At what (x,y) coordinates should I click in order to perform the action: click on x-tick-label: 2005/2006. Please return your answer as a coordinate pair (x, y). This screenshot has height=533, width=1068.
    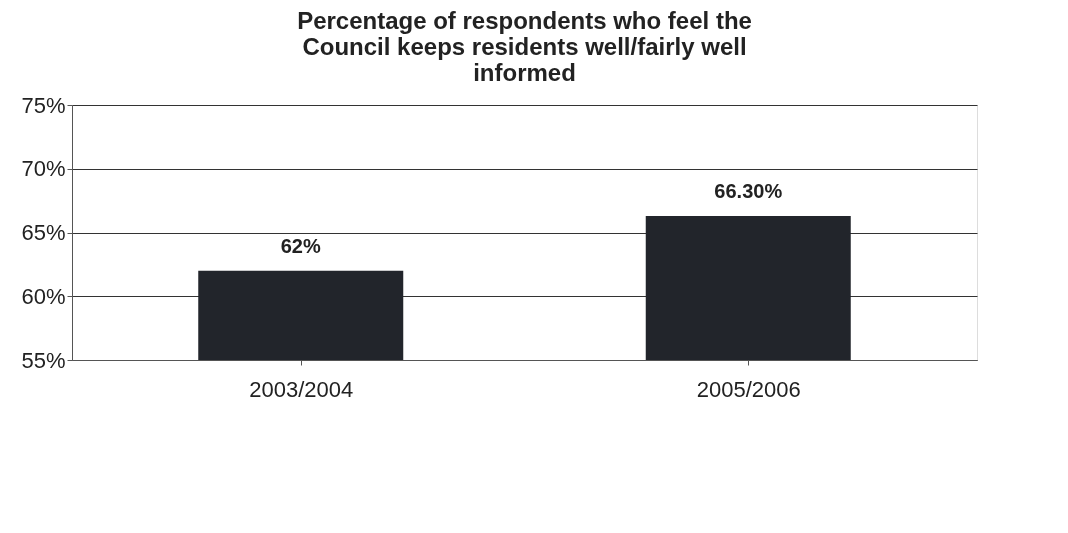
    Looking at the image, I should click on (748, 389).